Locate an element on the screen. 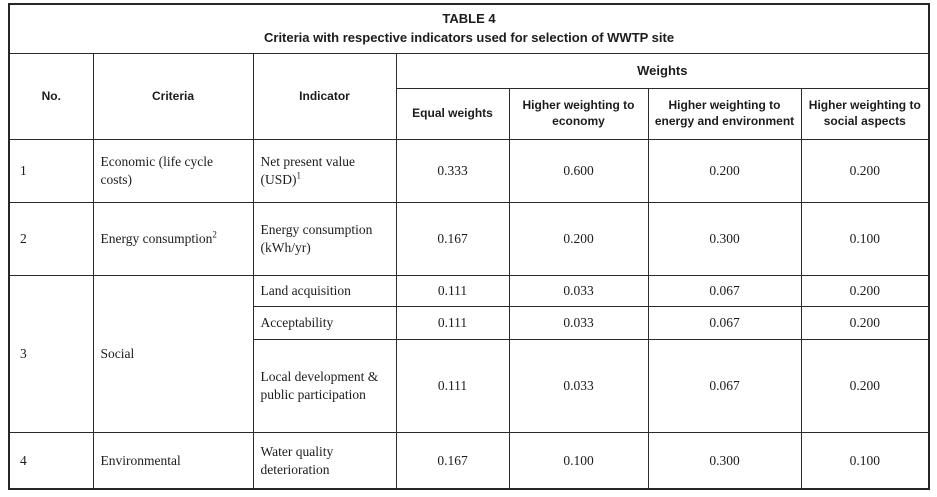 The width and height of the screenshot is (937, 497). cell-criteria: Economic (life cycle costs) is located at coordinates (173, 171).